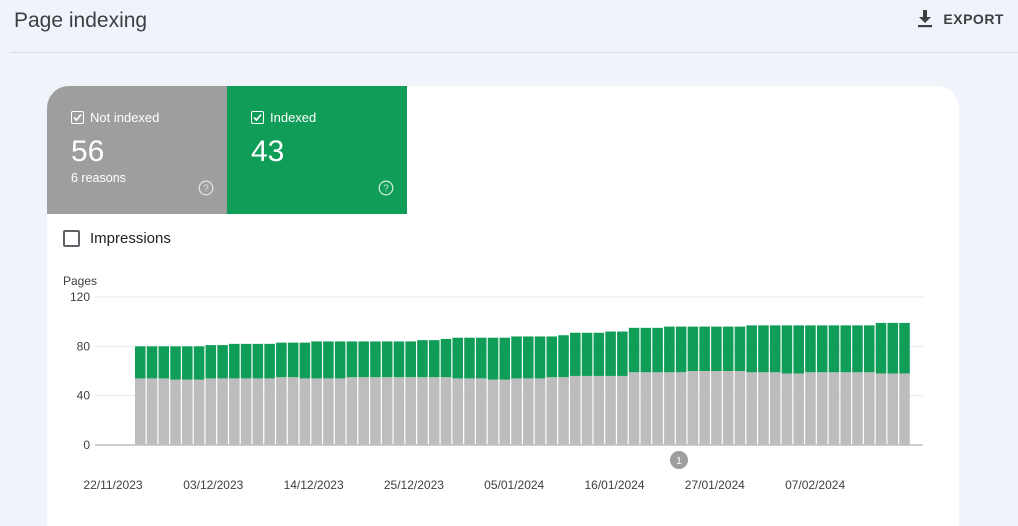  What do you see at coordinates (614, 485) in the screenshot?
I see `x-tick-label: 16/01/2024` at bounding box center [614, 485].